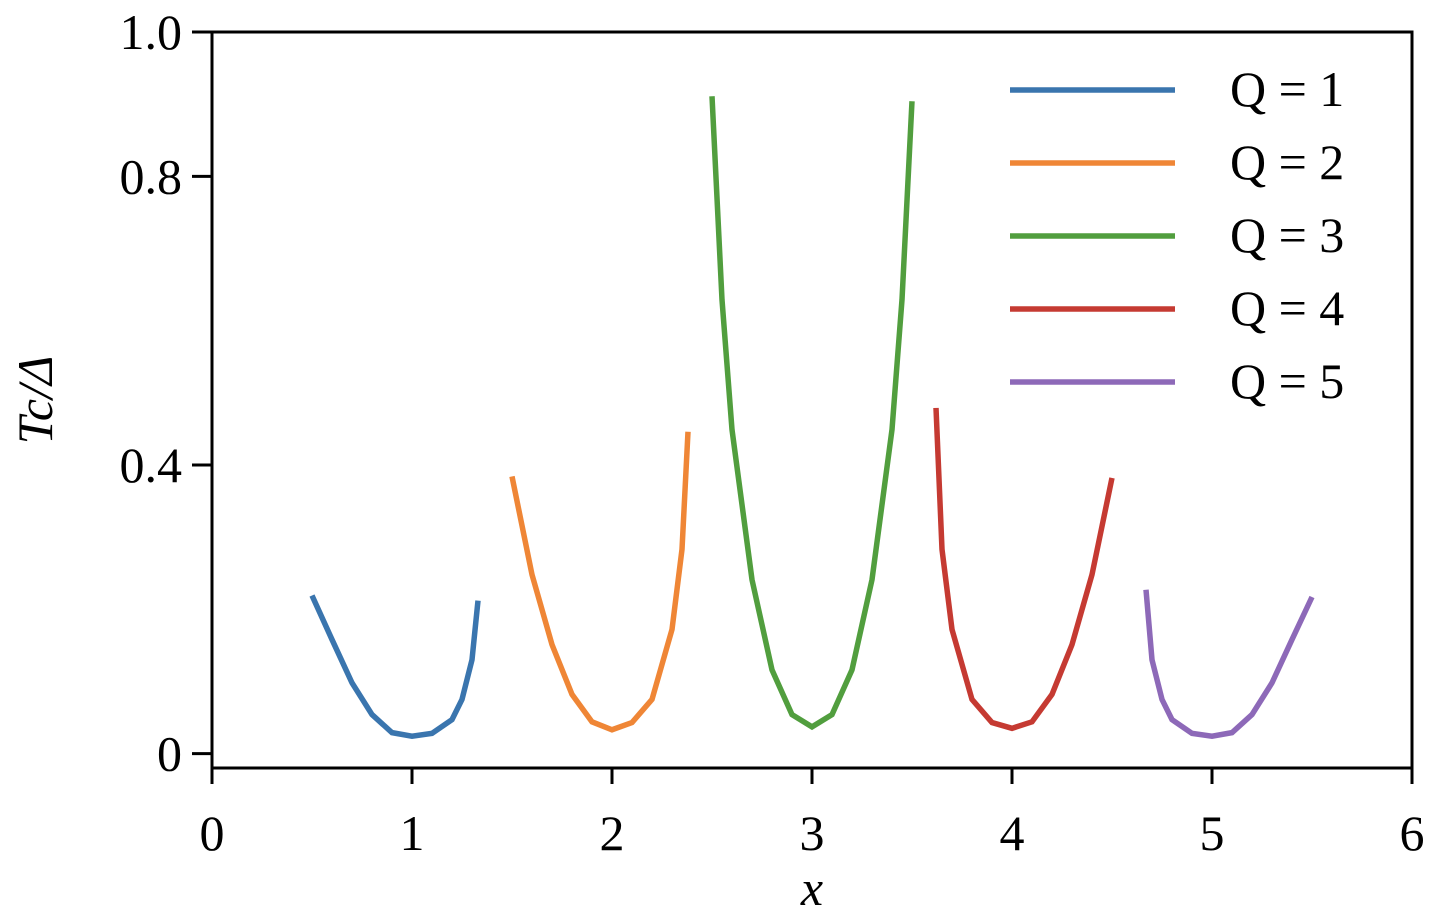 This screenshot has width=1435, height=916. Describe the element at coordinates (212, 833) in the screenshot. I see `x-tick-label: 0` at that location.